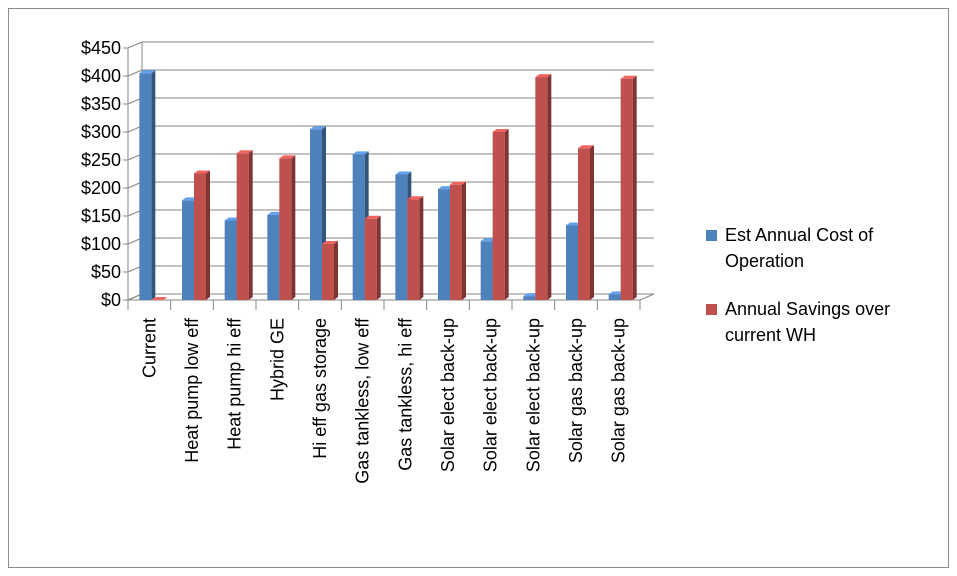 This screenshot has height=576, width=957. I want to click on legend-swatch-savings, so click(711, 309).